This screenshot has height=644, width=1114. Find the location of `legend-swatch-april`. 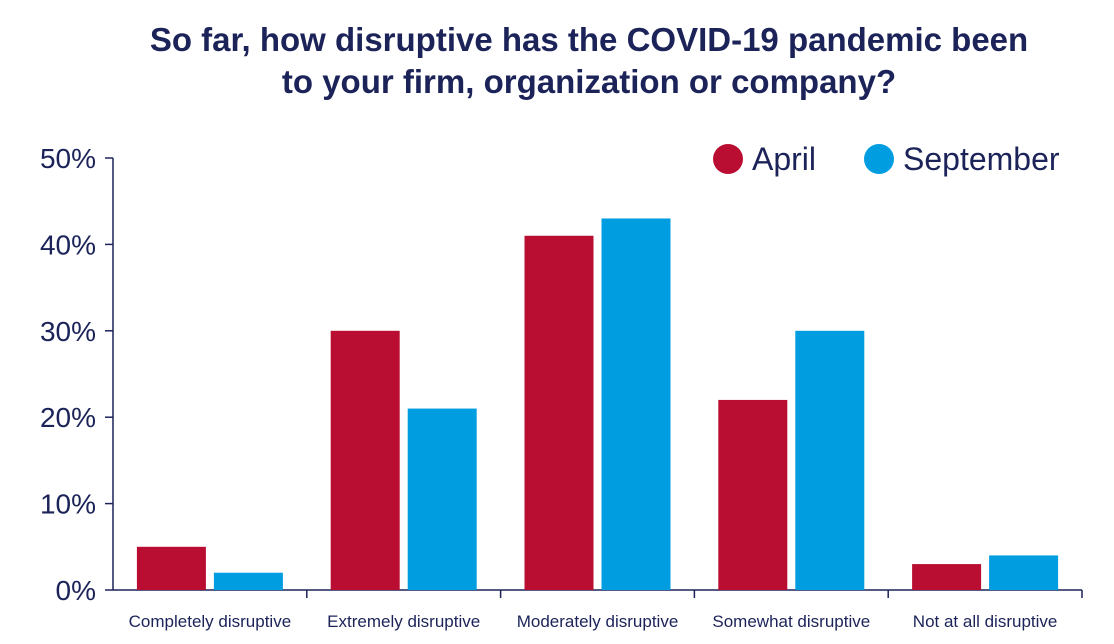

legend-swatch-april is located at coordinates (728, 159).